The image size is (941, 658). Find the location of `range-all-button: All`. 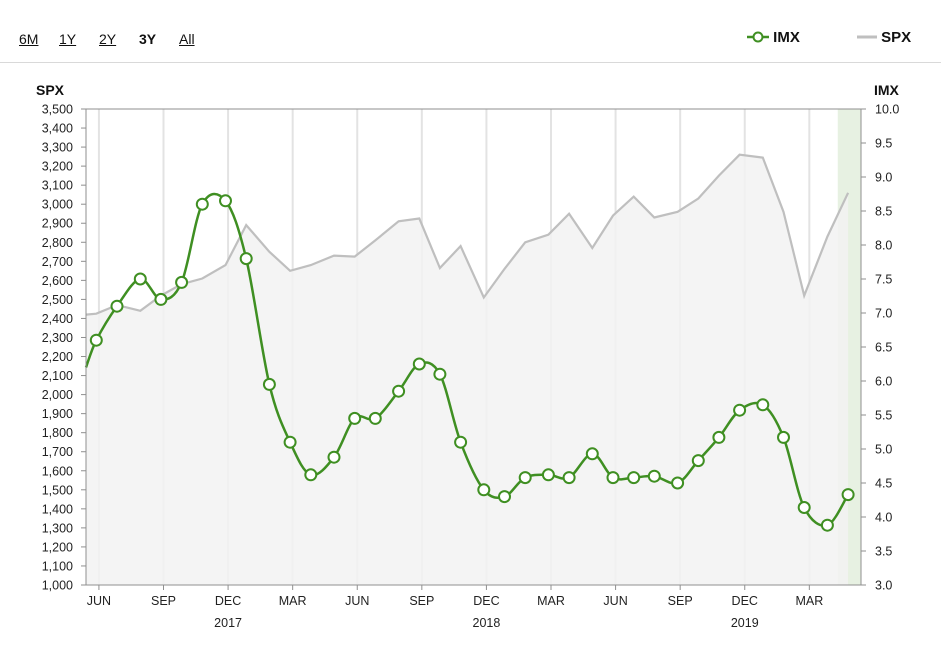

range-all-button: All is located at coordinates (187, 39).